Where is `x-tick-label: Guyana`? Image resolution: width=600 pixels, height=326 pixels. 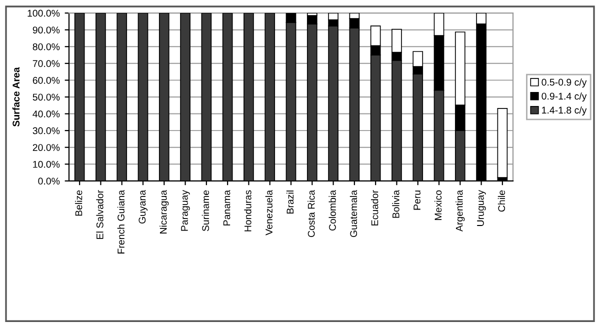
x-tick-label: Guyana is located at coordinates (143, 207).